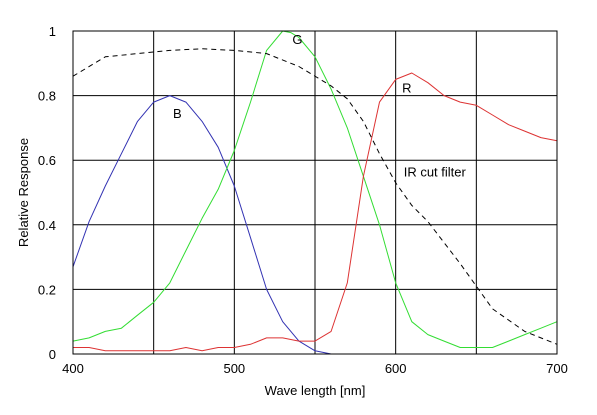  What do you see at coordinates (23, 192) in the screenshot?
I see `y-axis-label: Relative Response` at bounding box center [23, 192].